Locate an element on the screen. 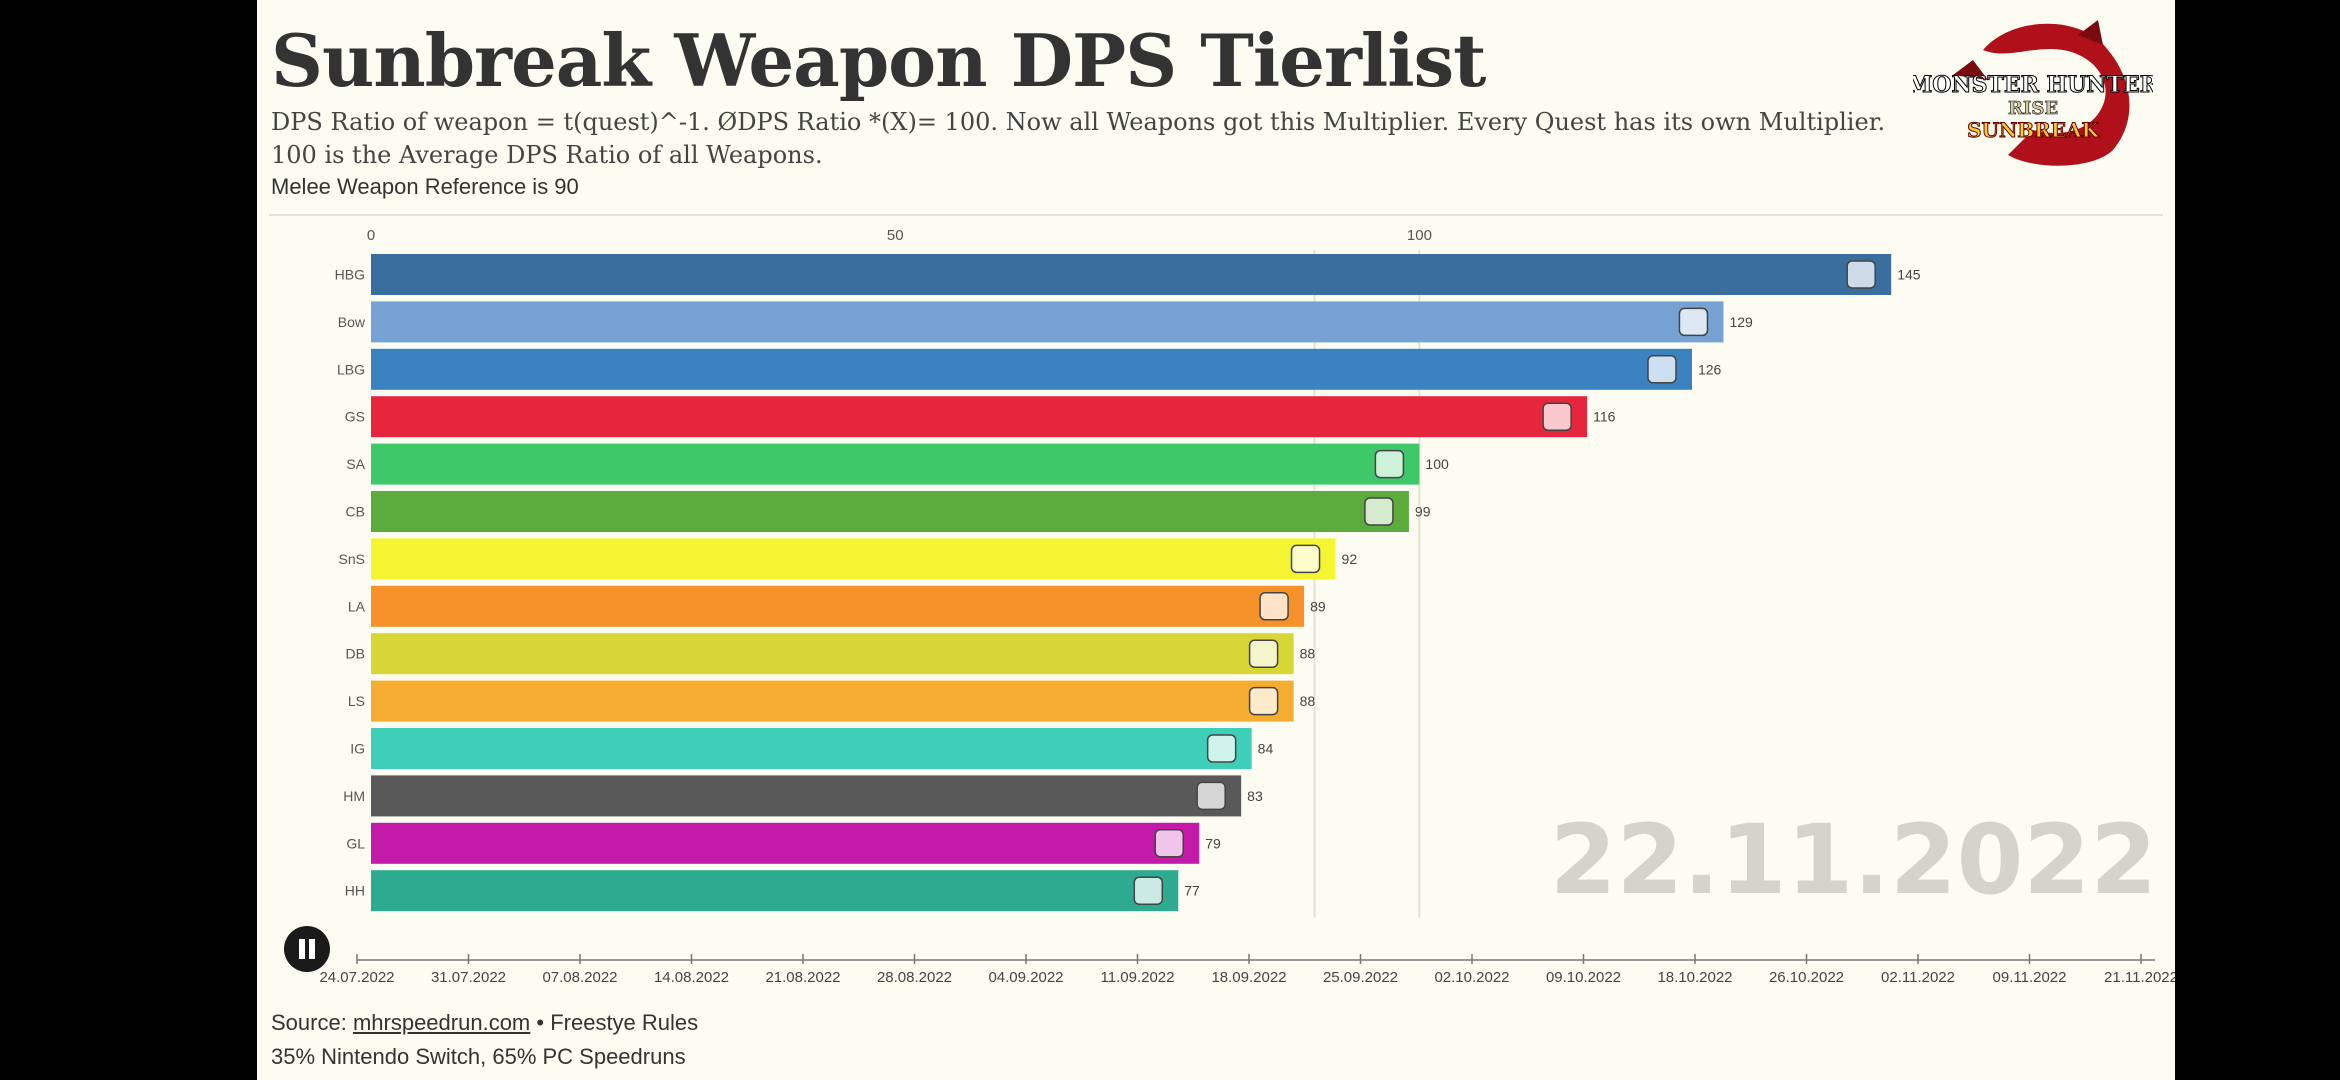 This screenshot has height=1080, width=2340. bar-HM is located at coordinates (806, 796).